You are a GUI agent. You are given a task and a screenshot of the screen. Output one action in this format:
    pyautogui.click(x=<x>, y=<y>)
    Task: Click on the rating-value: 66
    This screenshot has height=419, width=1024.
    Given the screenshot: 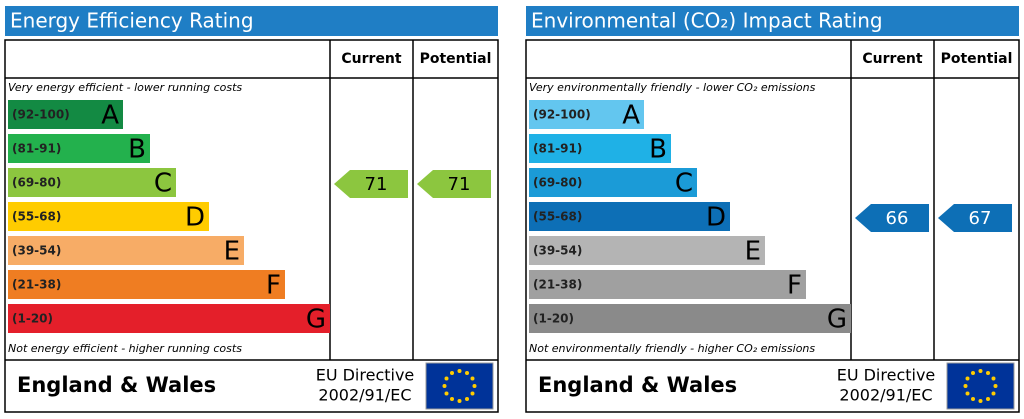 What is the action you would take?
    pyautogui.click(x=897, y=218)
    